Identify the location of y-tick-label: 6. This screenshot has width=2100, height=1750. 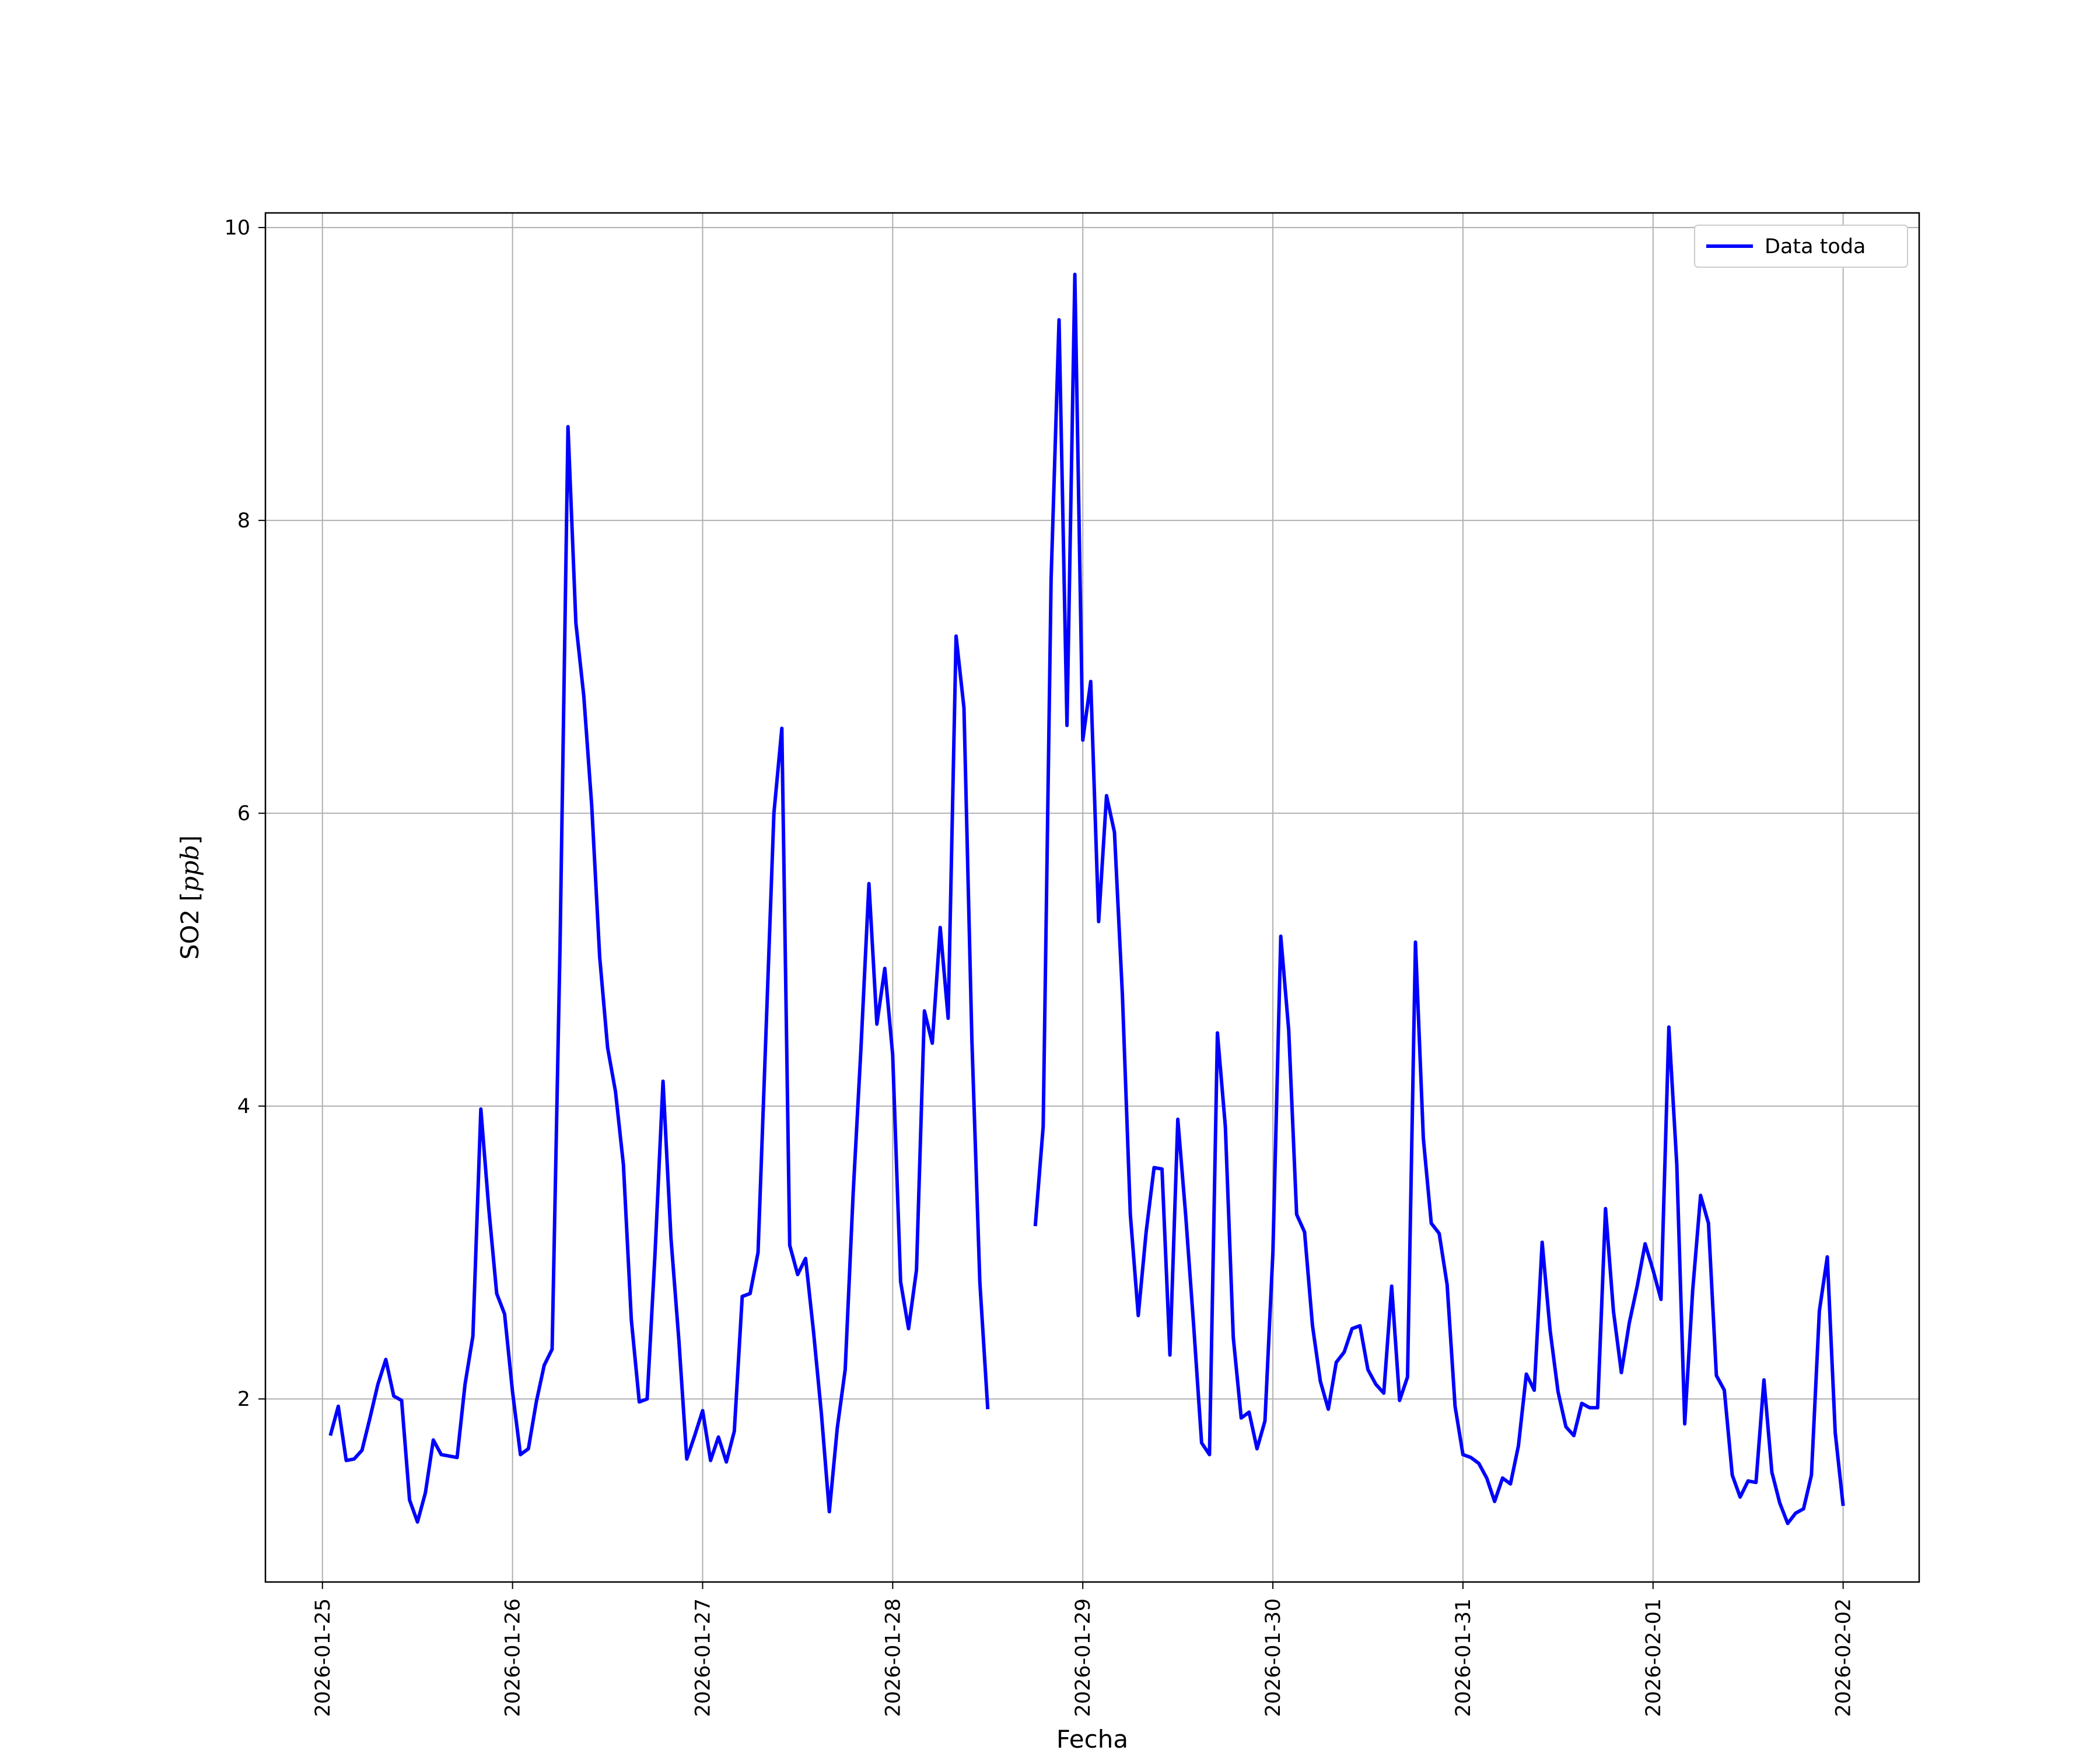
(243, 813).